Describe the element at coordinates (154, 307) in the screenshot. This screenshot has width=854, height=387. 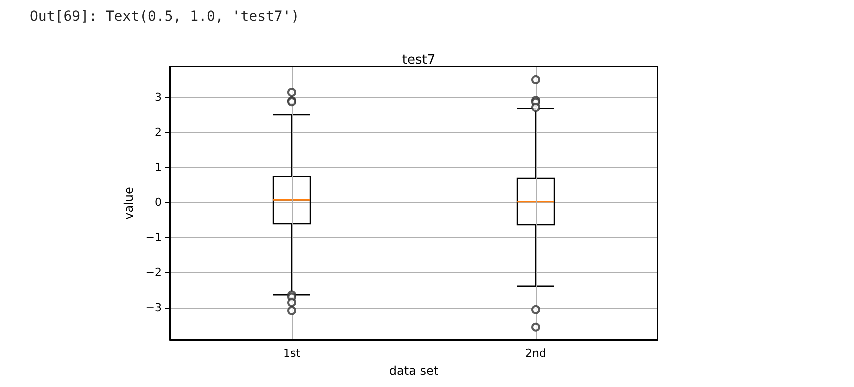
I see `y-tick-label: −3` at that location.